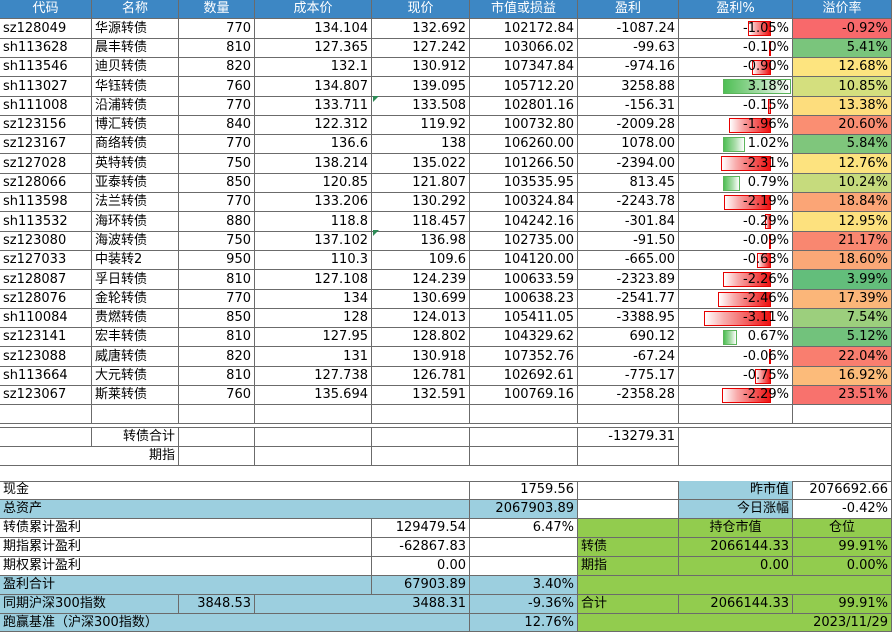  What do you see at coordinates (135, 106) in the screenshot?
I see `table-cell-name: 沿浦转债` at bounding box center [135, 106].